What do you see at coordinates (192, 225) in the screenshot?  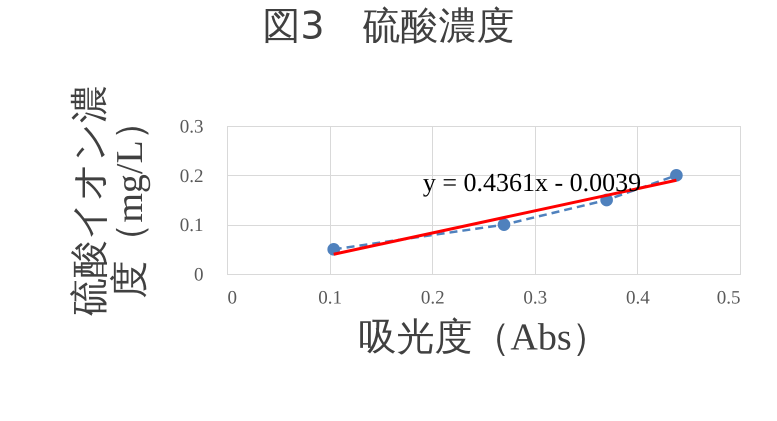 I see `y-tick-label: 0.1` at bounding box center [192, 225].